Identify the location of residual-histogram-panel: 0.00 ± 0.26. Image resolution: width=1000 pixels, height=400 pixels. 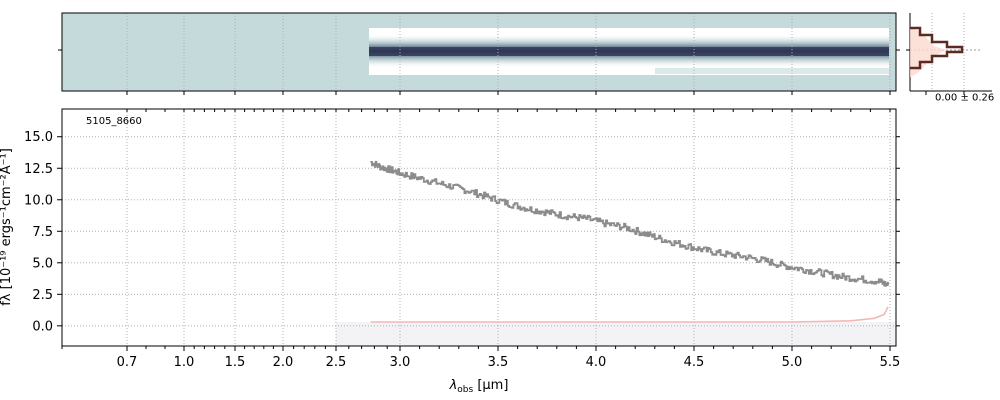
(950, 58).